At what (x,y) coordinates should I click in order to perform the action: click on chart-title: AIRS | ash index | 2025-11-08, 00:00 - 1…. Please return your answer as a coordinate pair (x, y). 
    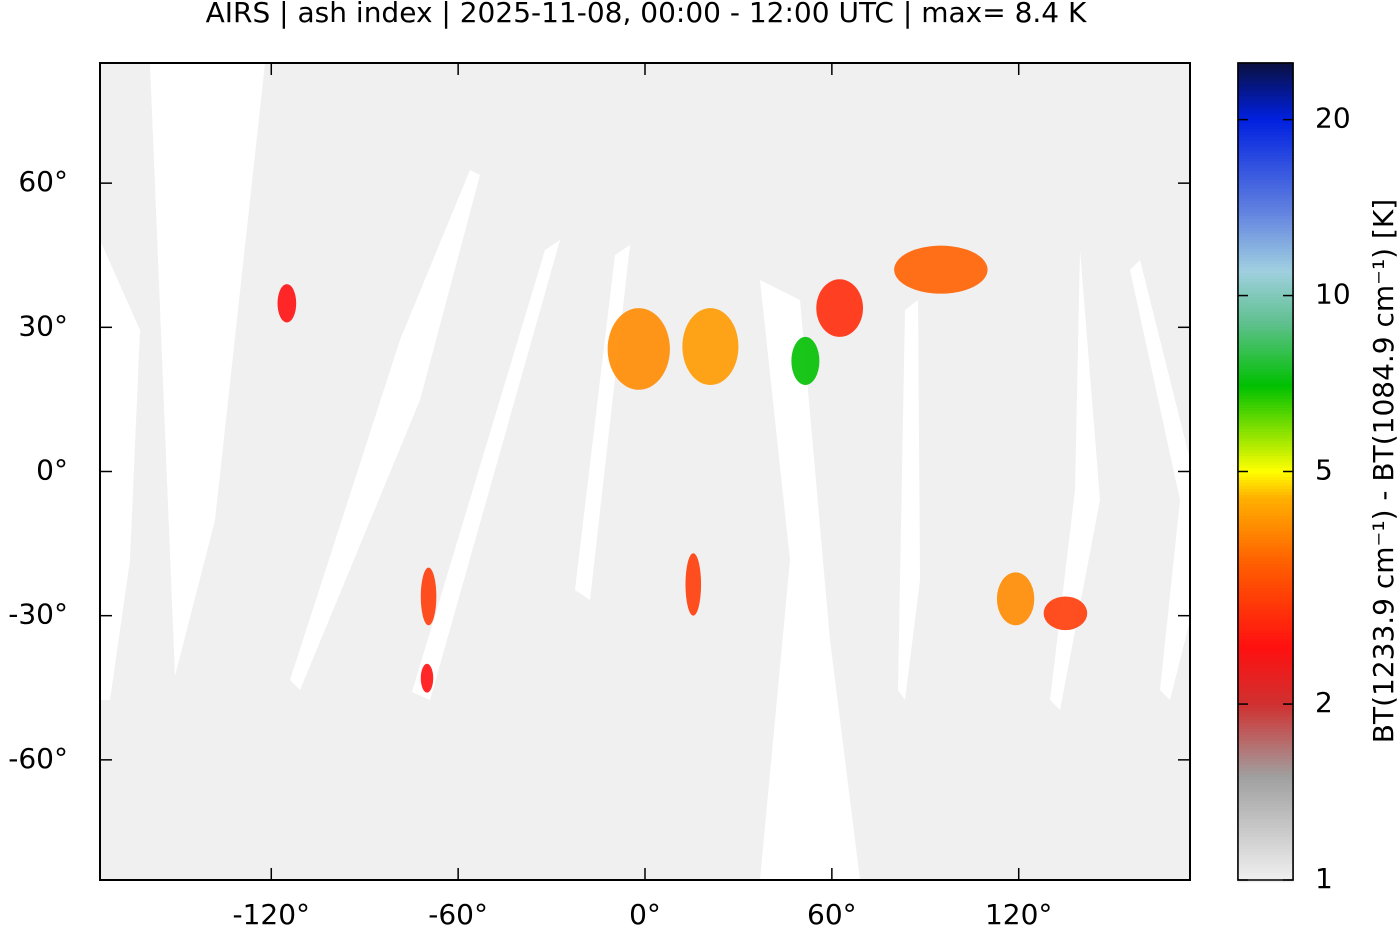
    Looking at the image, I should click on (646, 14).